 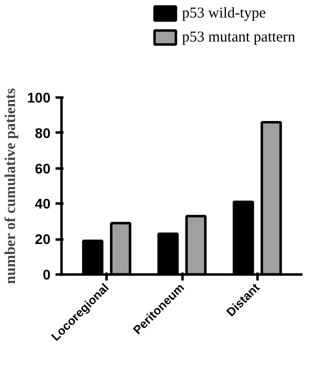 What do you see at coordinates (46, 274) in the screenshot?
I see `y-tick-label: 0` at bounding box center [46, 274].